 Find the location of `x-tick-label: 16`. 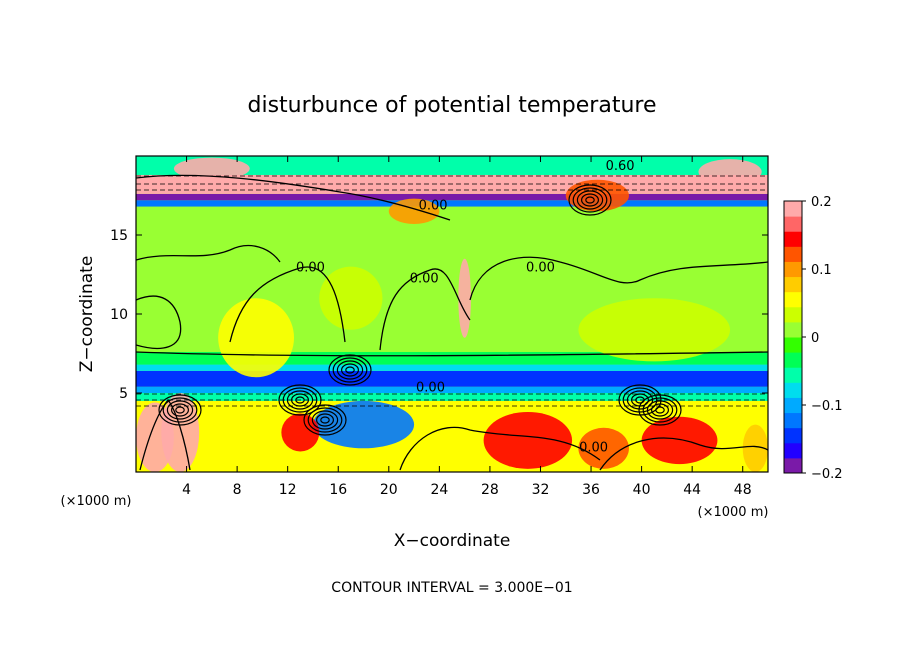

x-tick-label: 16 is located at coordinates (338, 490).